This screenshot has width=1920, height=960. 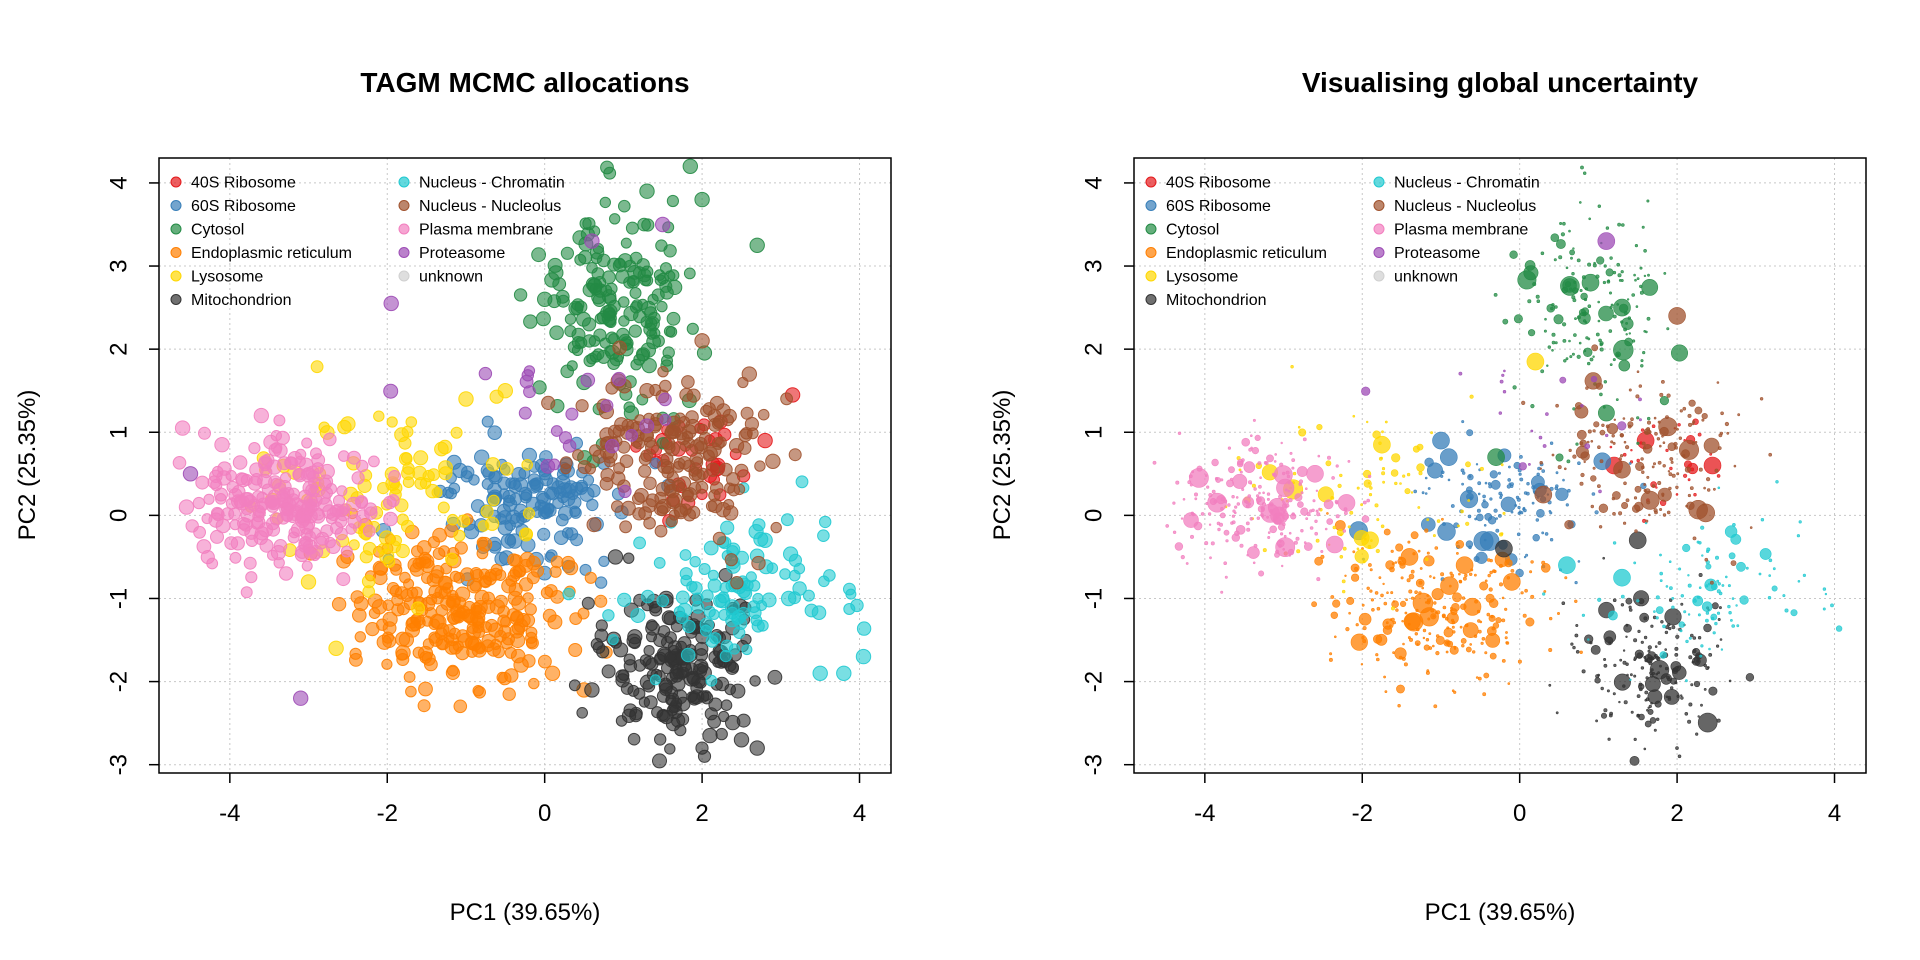 I want to click on x-tick-label: -4, so click(x=1204, y=813).